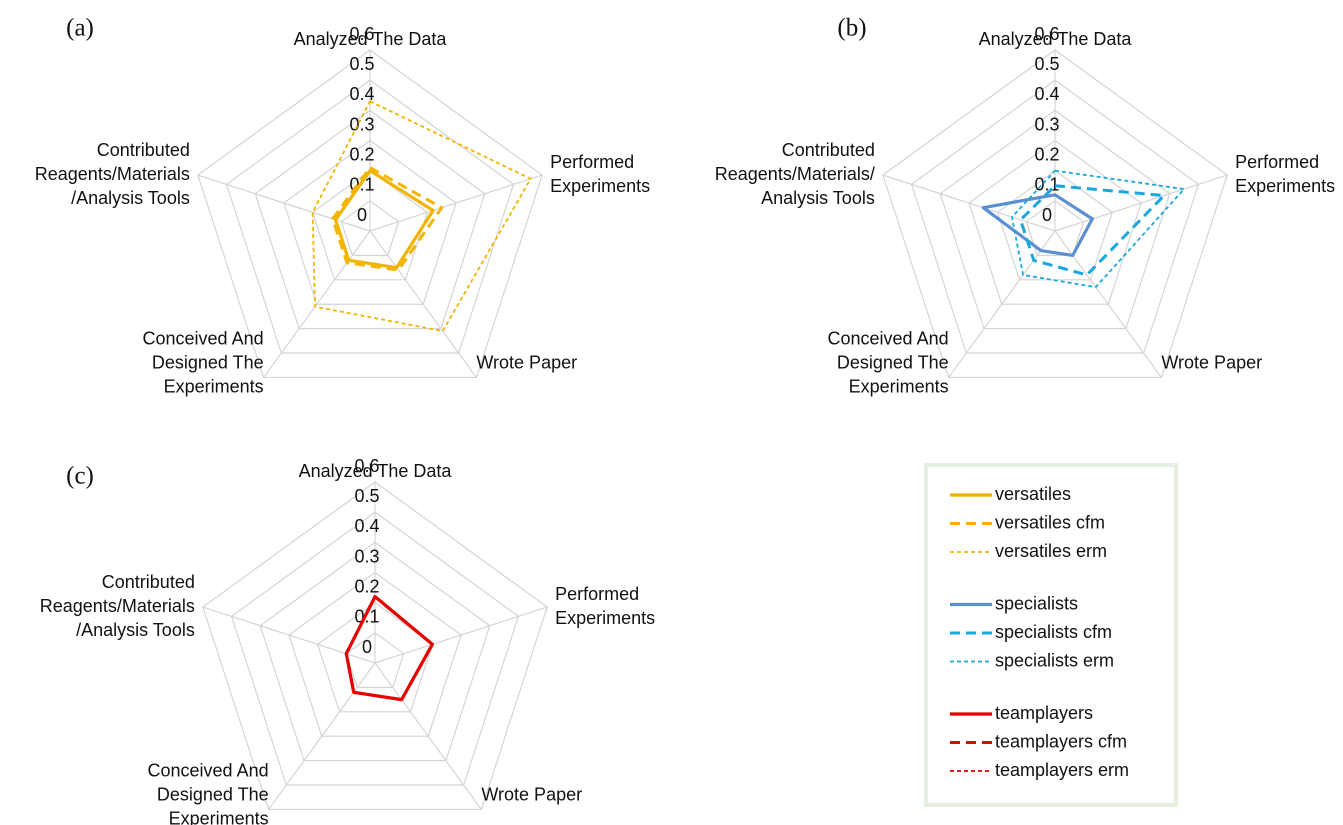 The height and width of the screenshot is (825, 1343). I want to click on legend-label: specialists cfm, so click(1053, 632).